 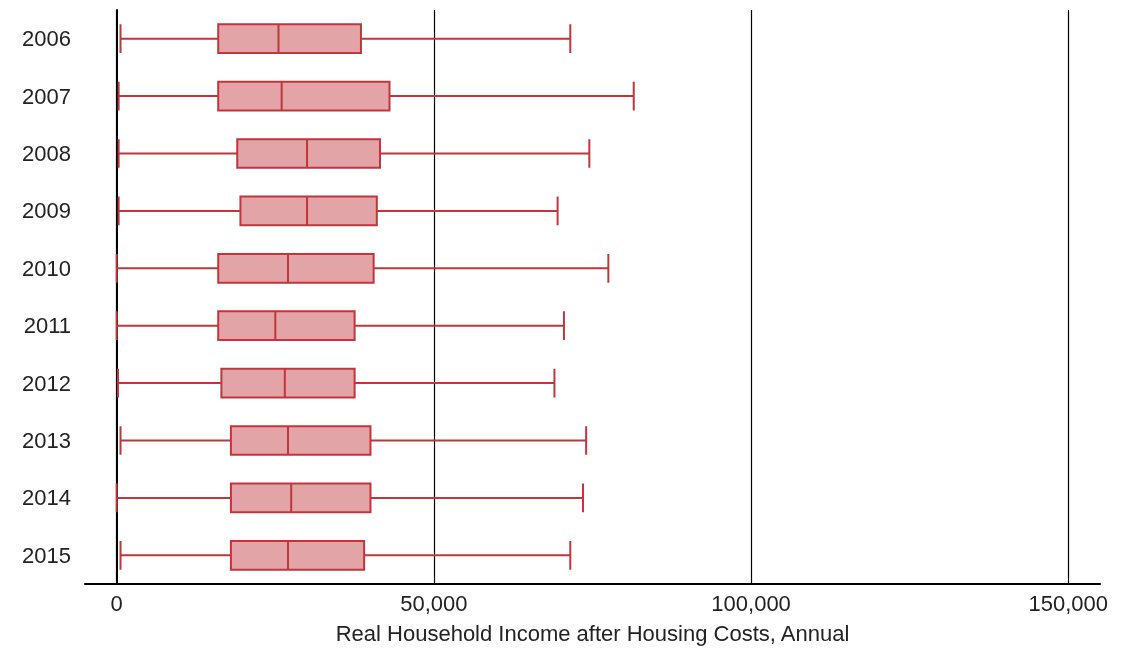 What do you see at coordinates (46, 555) in the screenshot?
I see `y-tick-label: 2015` at bounding box center [46, 555].